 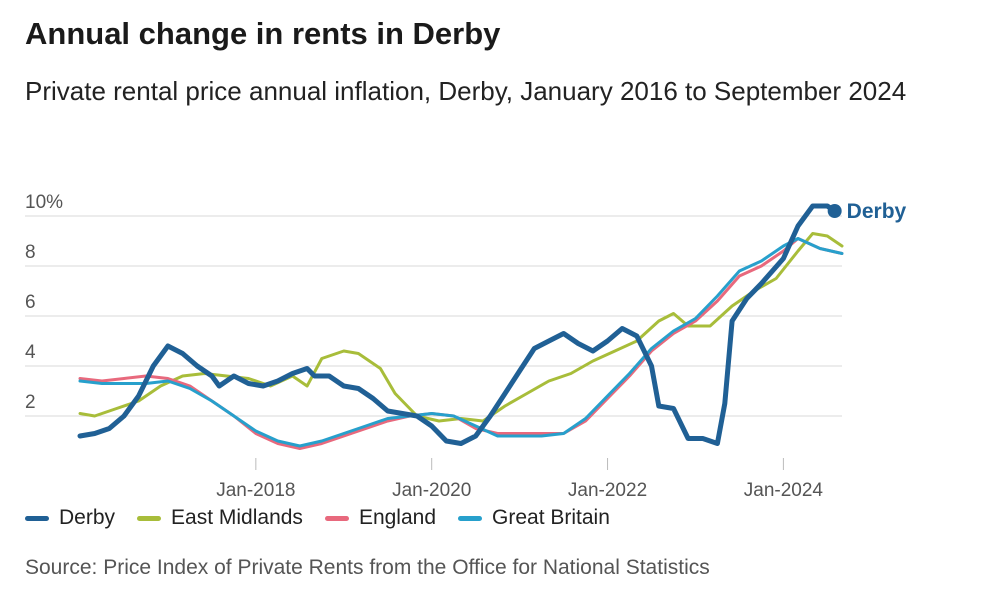 I want to click on y-tick-label: 10%, so click(x=44, y=202).